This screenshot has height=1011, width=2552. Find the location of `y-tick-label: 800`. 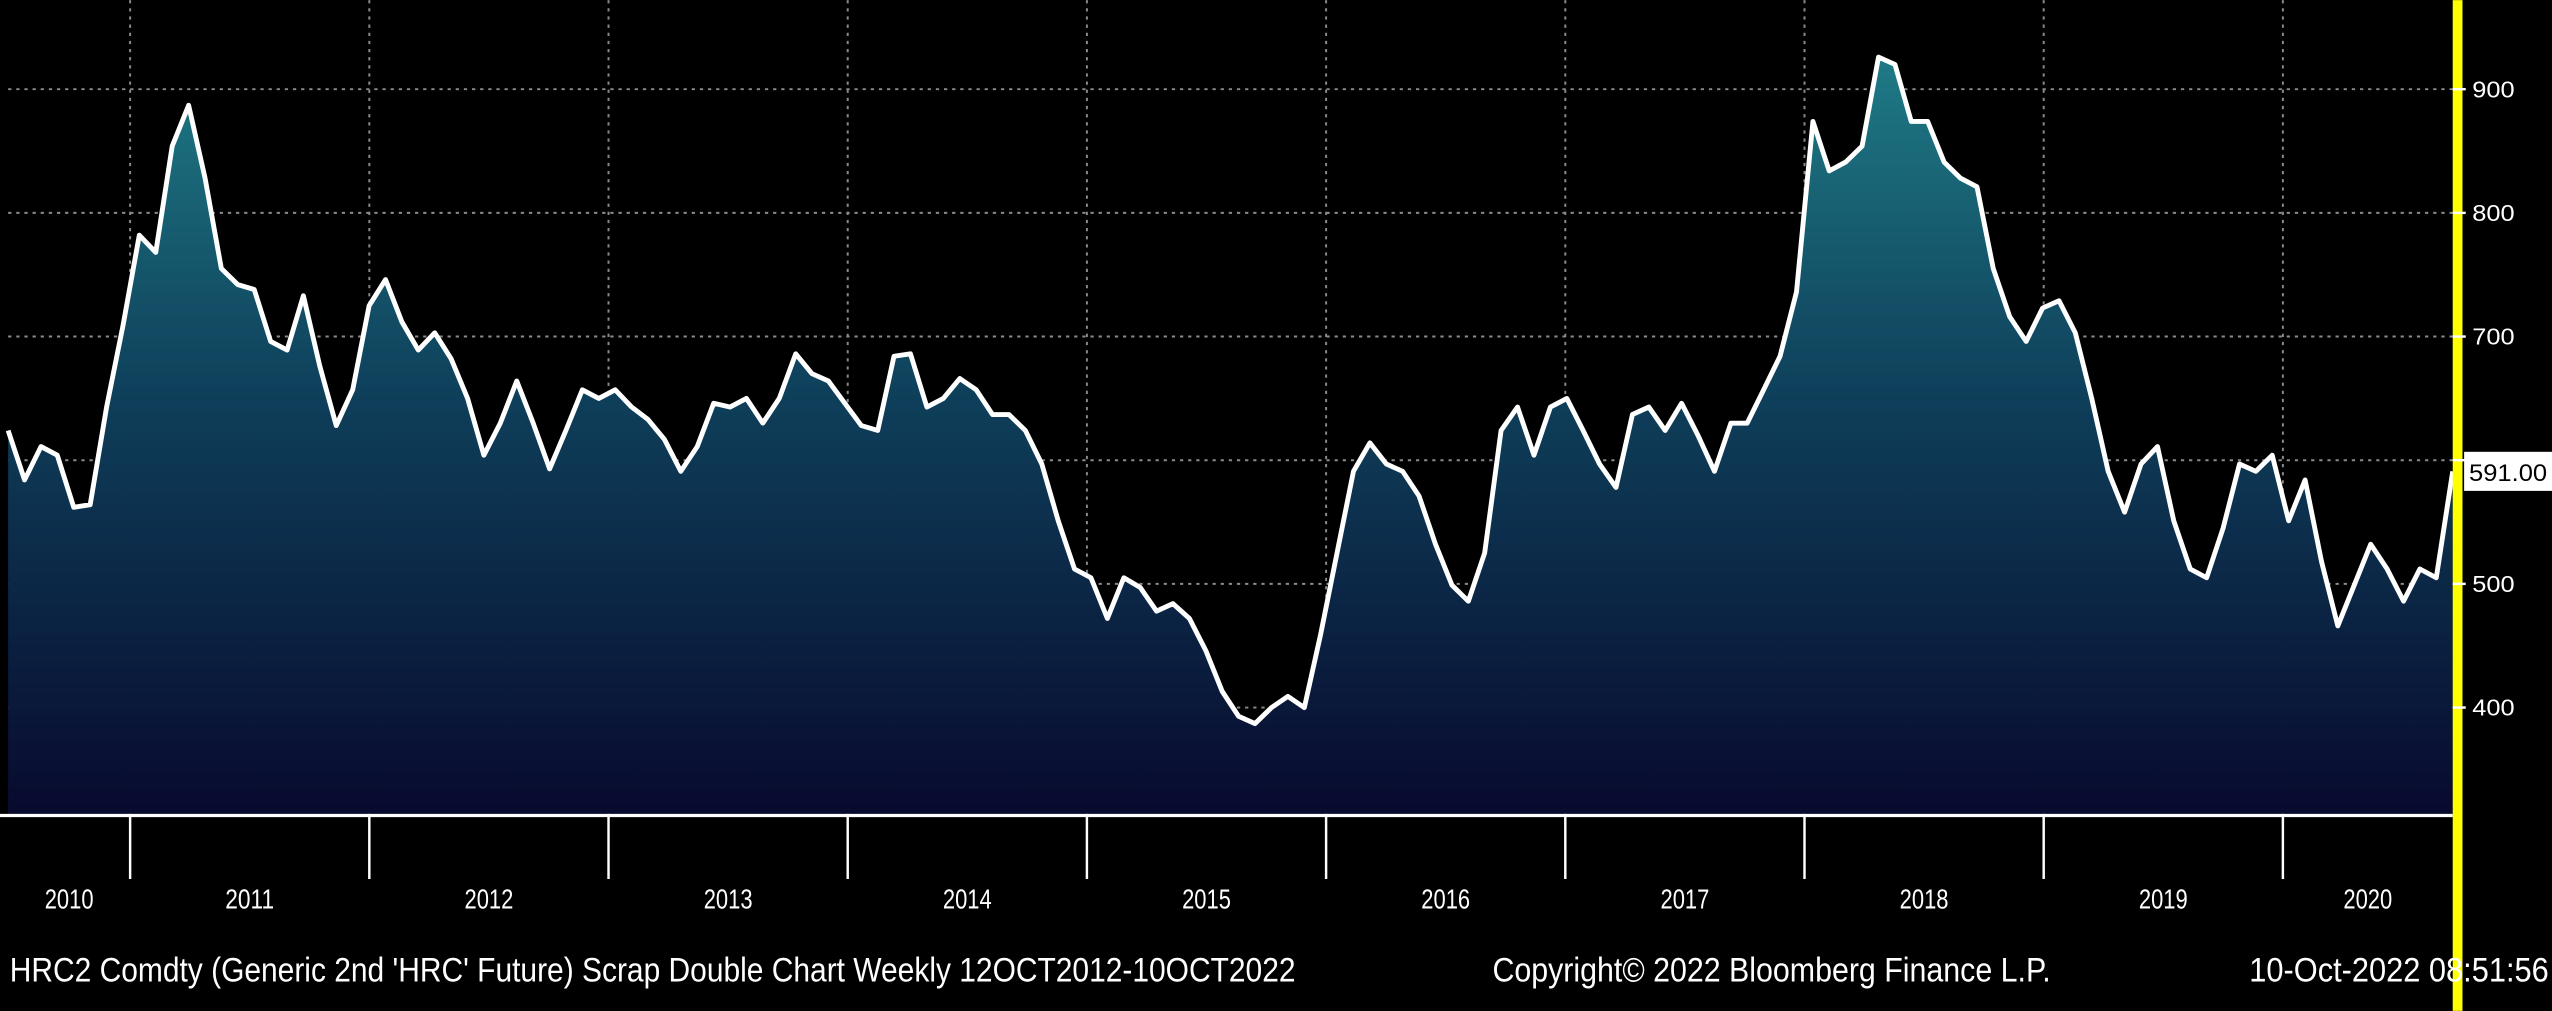

y-tick-label: 800 is located at coordinates (2493, 213).